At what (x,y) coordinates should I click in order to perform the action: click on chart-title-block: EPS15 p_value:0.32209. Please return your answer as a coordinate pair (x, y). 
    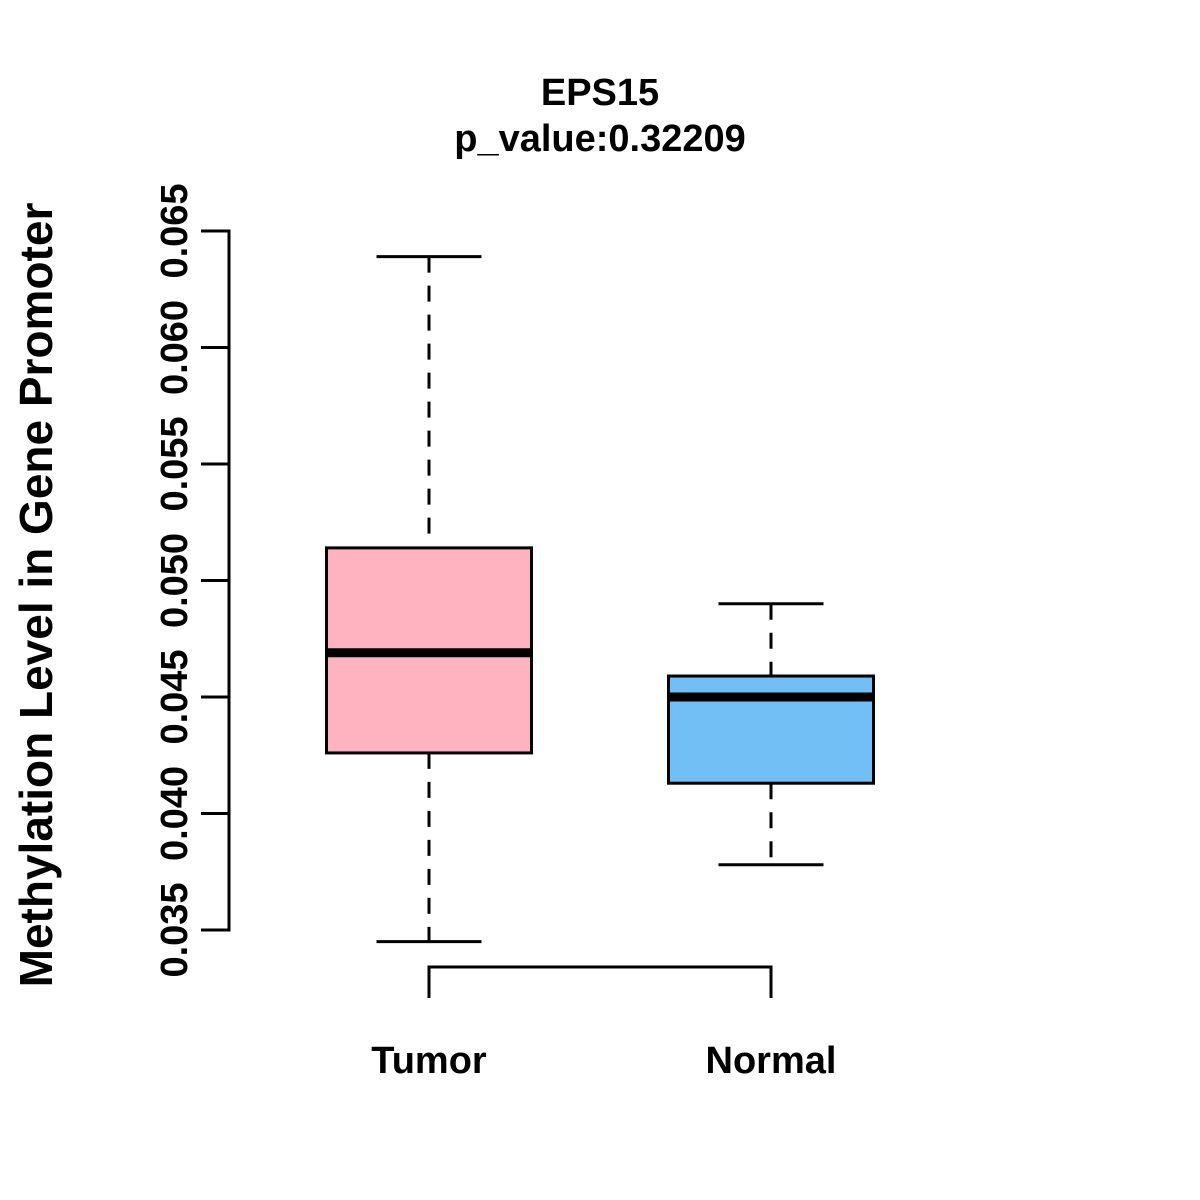
    Looking at the image, I should click on (600, 116).